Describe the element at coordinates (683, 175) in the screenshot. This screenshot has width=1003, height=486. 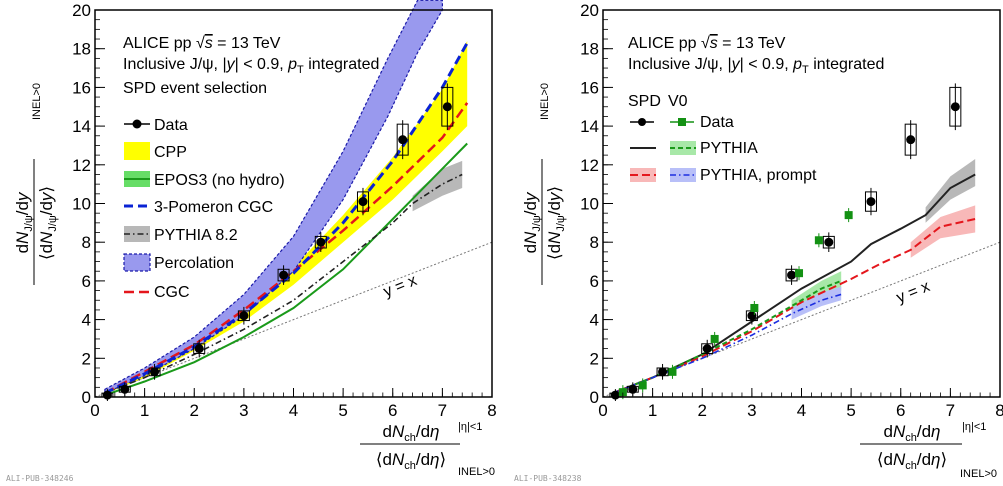
I see `legend-symbol-v0-pythia-prompt` at that location.